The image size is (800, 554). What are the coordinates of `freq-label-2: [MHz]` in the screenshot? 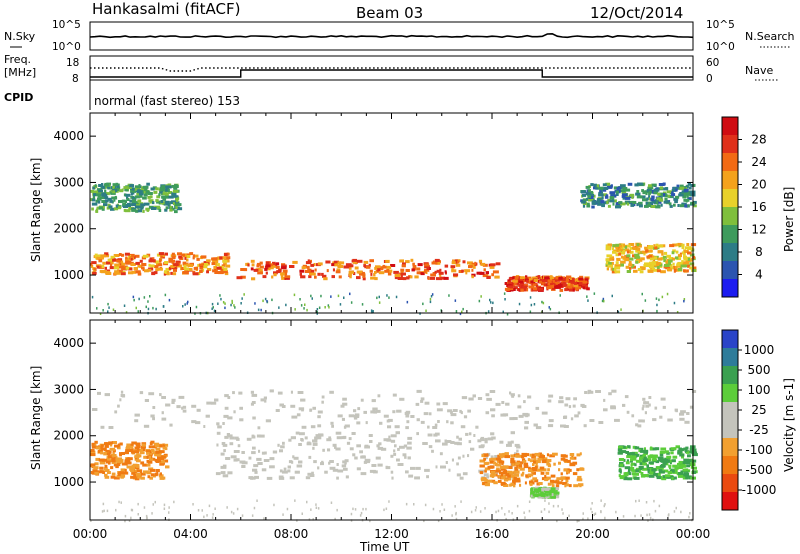 It's located at (20, 72).